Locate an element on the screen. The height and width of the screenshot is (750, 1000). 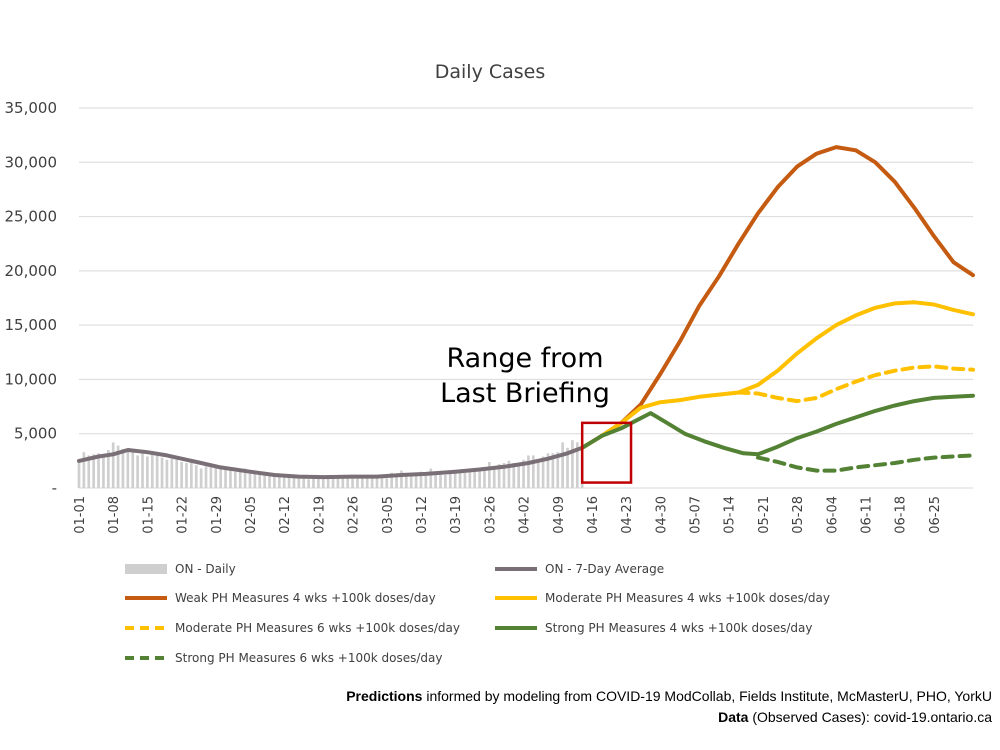
legend-swatch-strong-4wk is located at coordinates (516, 628).